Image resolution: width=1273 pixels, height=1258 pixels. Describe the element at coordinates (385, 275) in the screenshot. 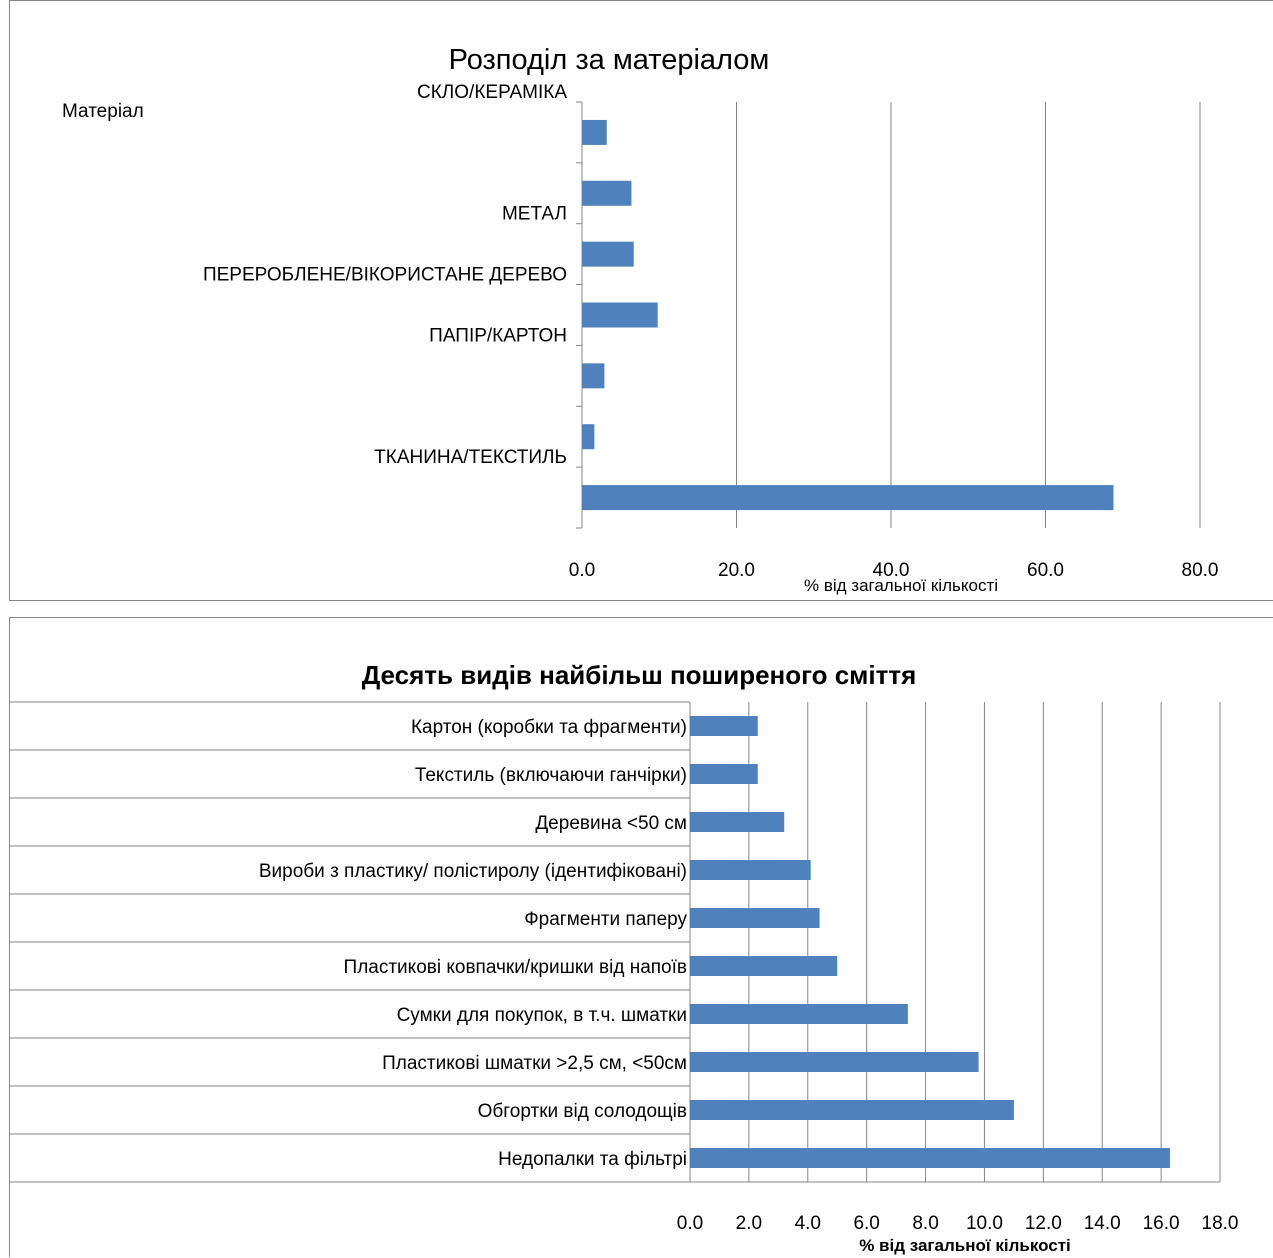

I see `y-category-label: ПЕРЕРОБЛЕНЕ/ВІКОРИСТАНЕ ДЕРЕВО` at that location.